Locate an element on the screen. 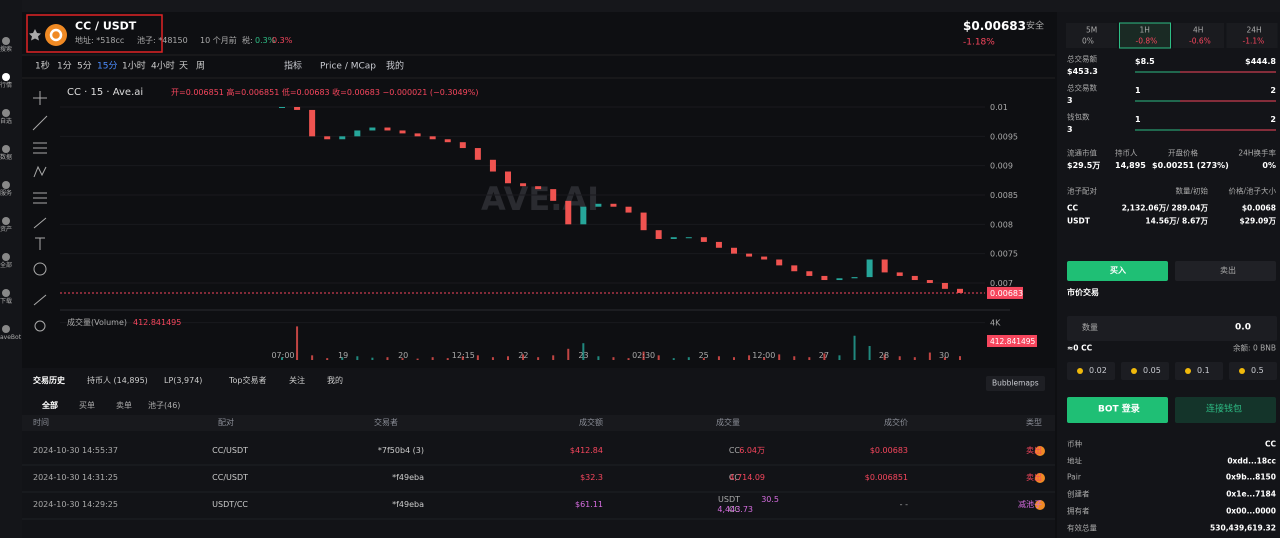 The image size is (1280, 538). period-label: 24H is located at coordinates (1254, 30).